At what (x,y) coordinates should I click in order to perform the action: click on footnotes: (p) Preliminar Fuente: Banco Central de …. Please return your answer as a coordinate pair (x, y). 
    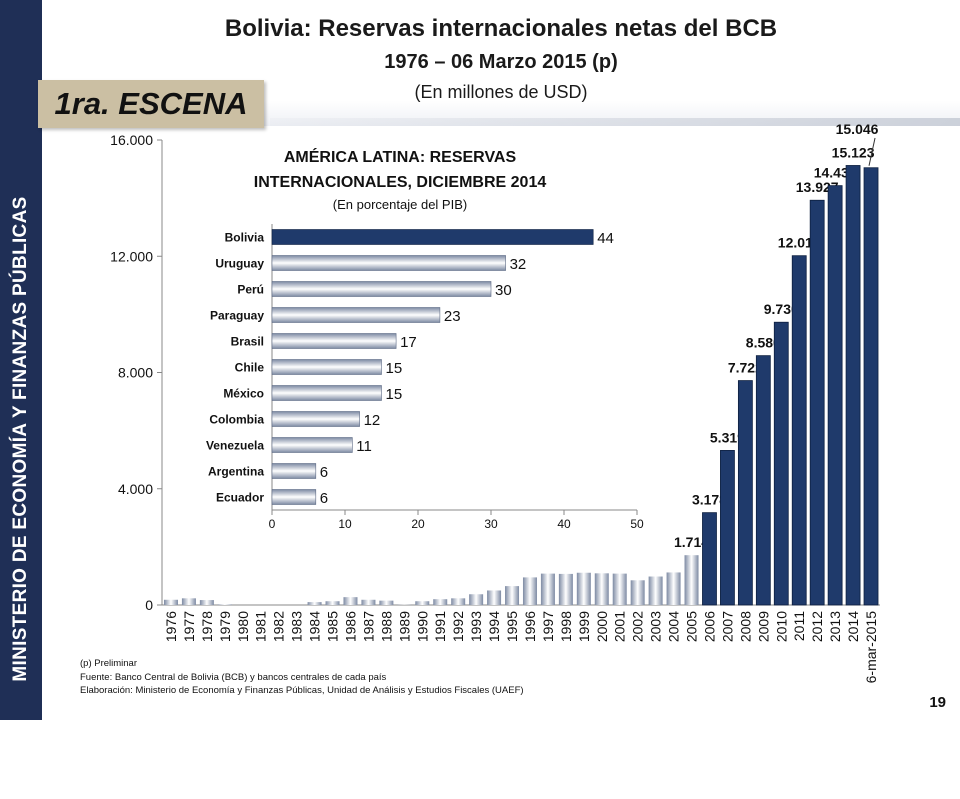
    Looking at the image, I should click on (302, 677).